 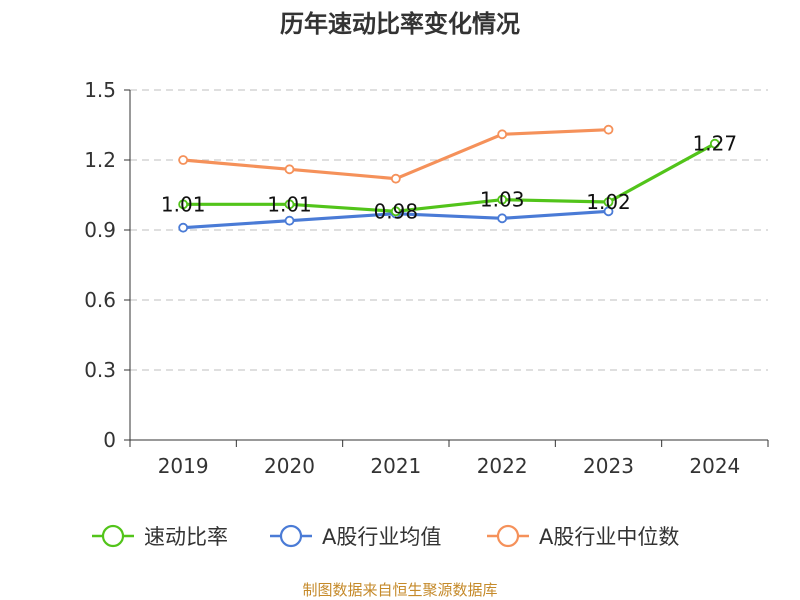 What do you see at coordinates (609, 537) in the screenshot?
I see `legend-label: A股行业中位数` at bounding box center [609, 537].